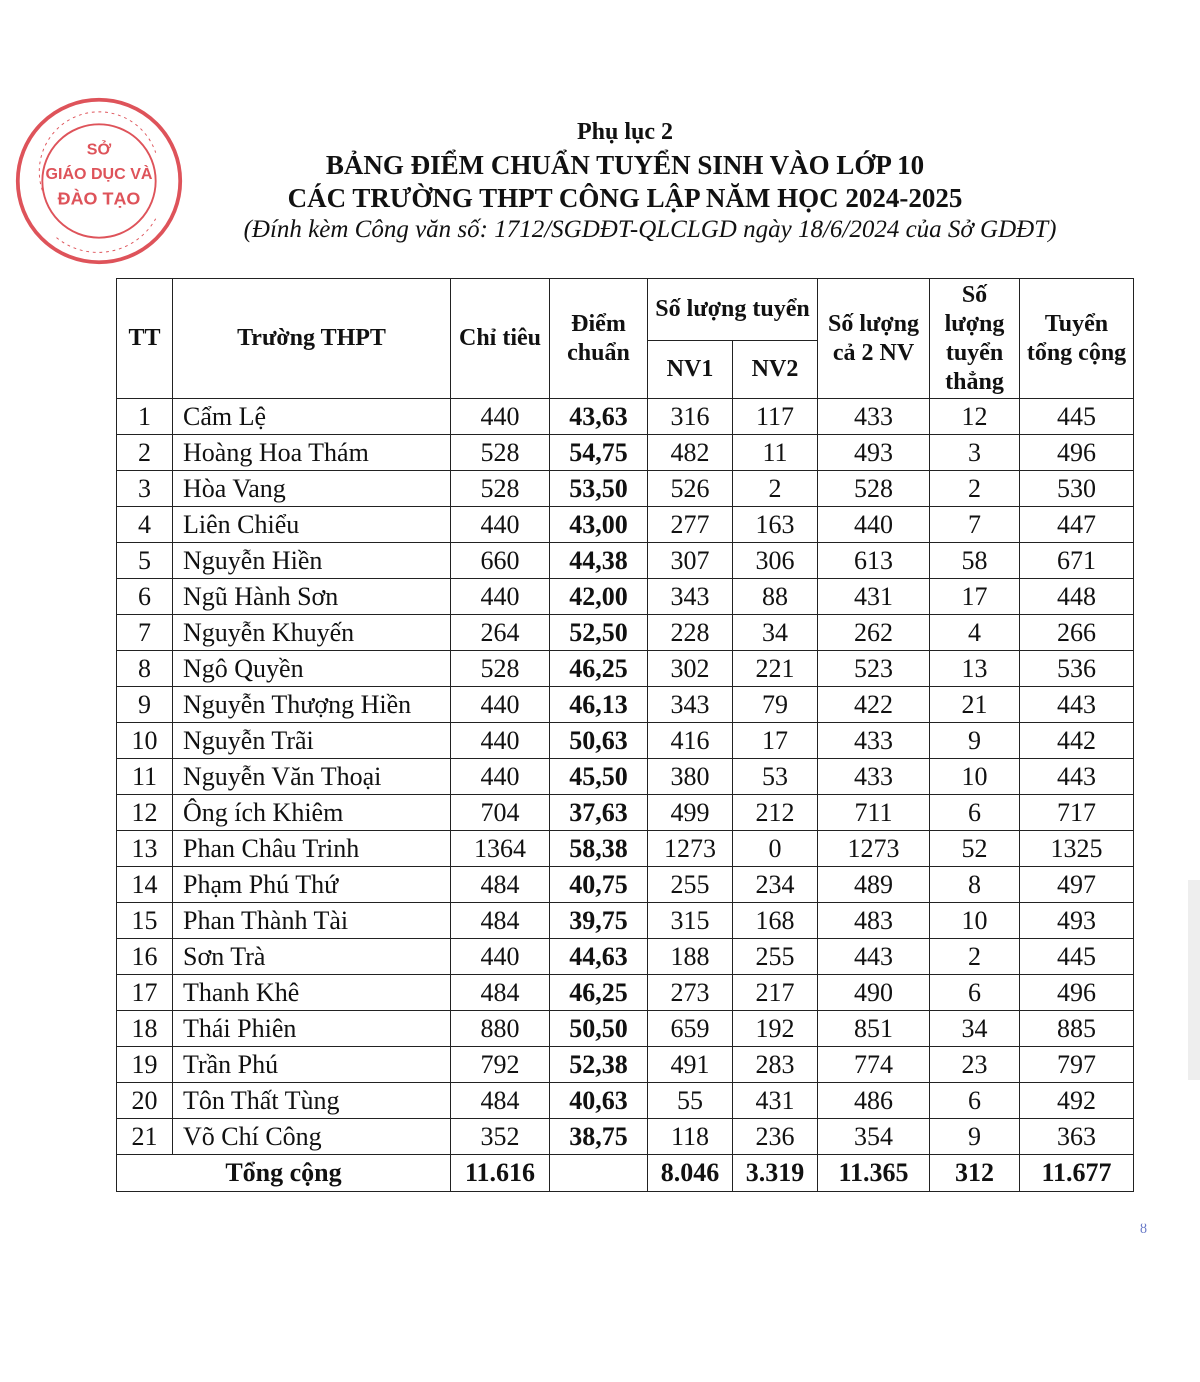  What do you see at coordinates (690, 1173) in the screenshot?
I see `total-nv1: 8.046` at bounding box center [690, 1173].